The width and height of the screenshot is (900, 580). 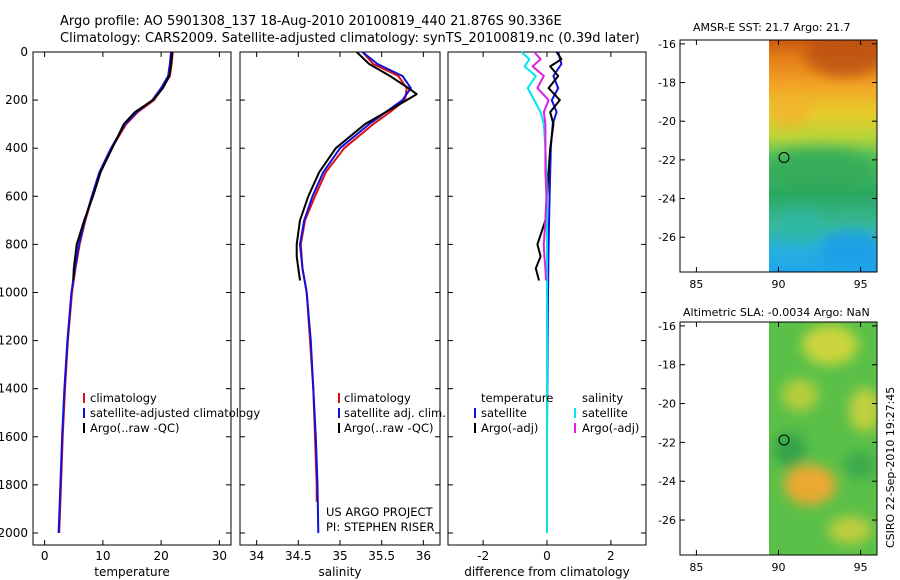 I want to click on series-line-satellite-adj-clim-, so click(x=355, y=292).